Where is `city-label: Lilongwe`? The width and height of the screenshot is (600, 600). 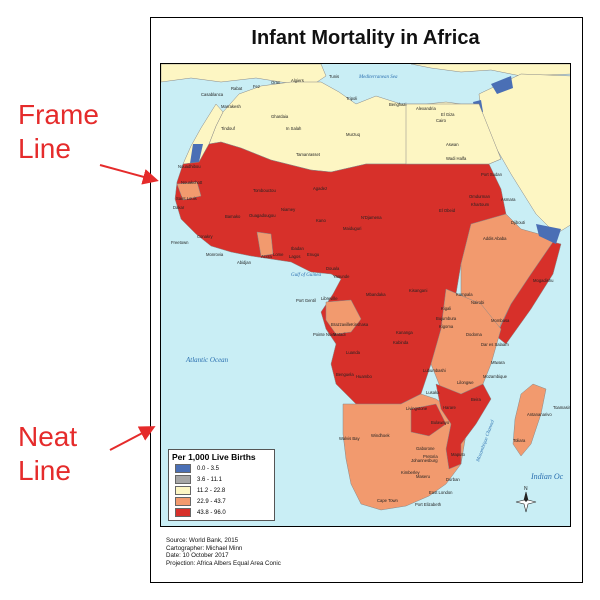
city-label: Lilongwe is located at coordinates (465, 382).